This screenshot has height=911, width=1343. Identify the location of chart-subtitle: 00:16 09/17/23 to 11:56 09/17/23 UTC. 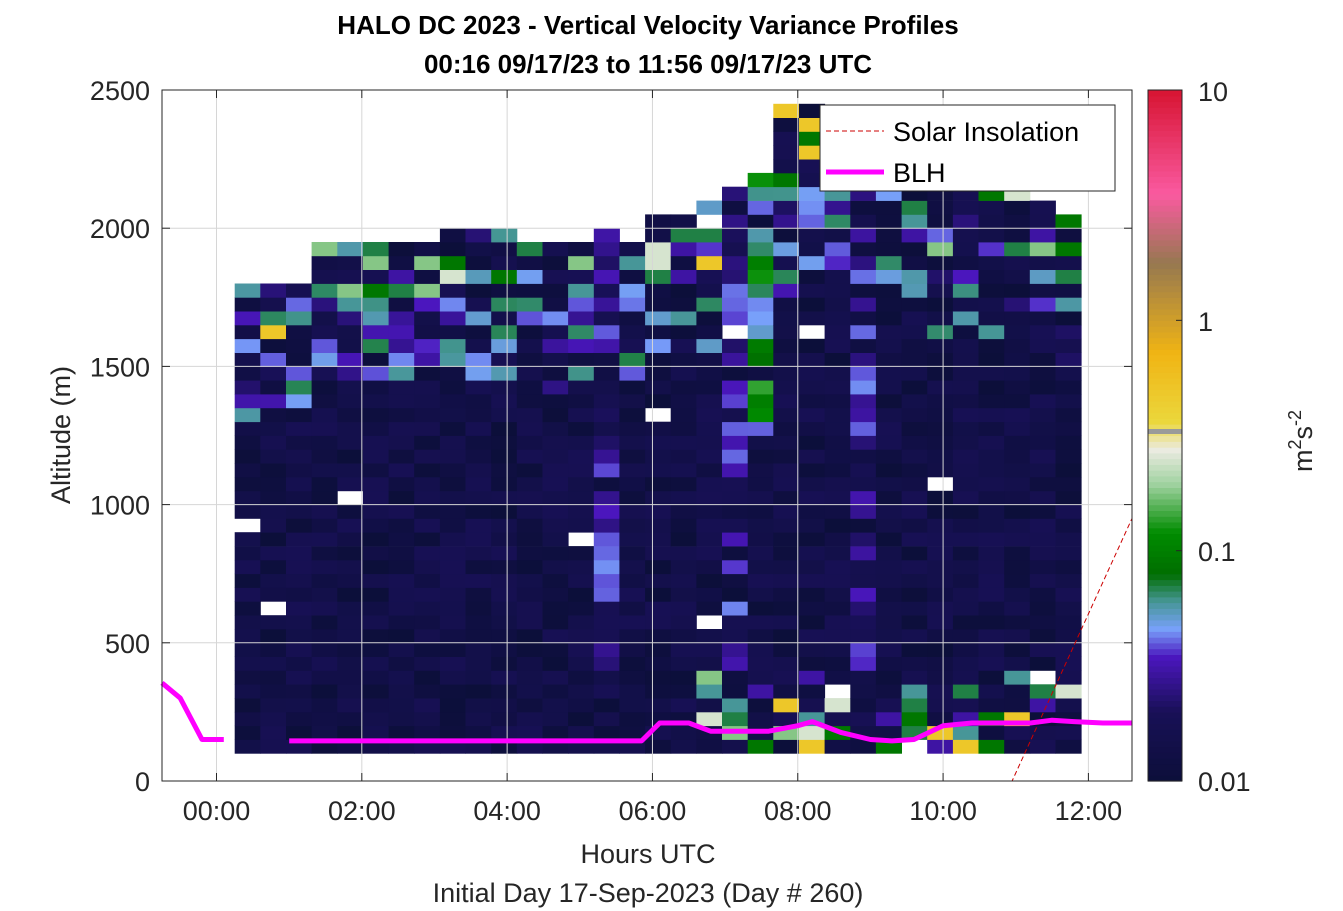
(648, 64).